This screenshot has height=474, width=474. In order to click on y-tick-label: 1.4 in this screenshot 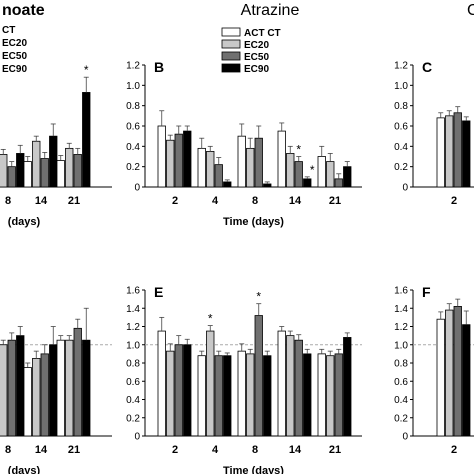, I will do `click(401, 309)`.